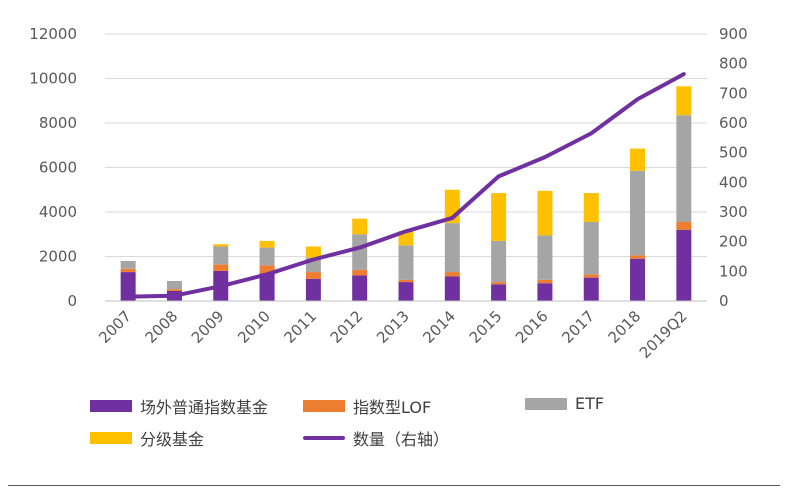  Describe the element at coordinates (58, 257) in the screenshot. I see `y-left-tick-label: 2000` at that location.